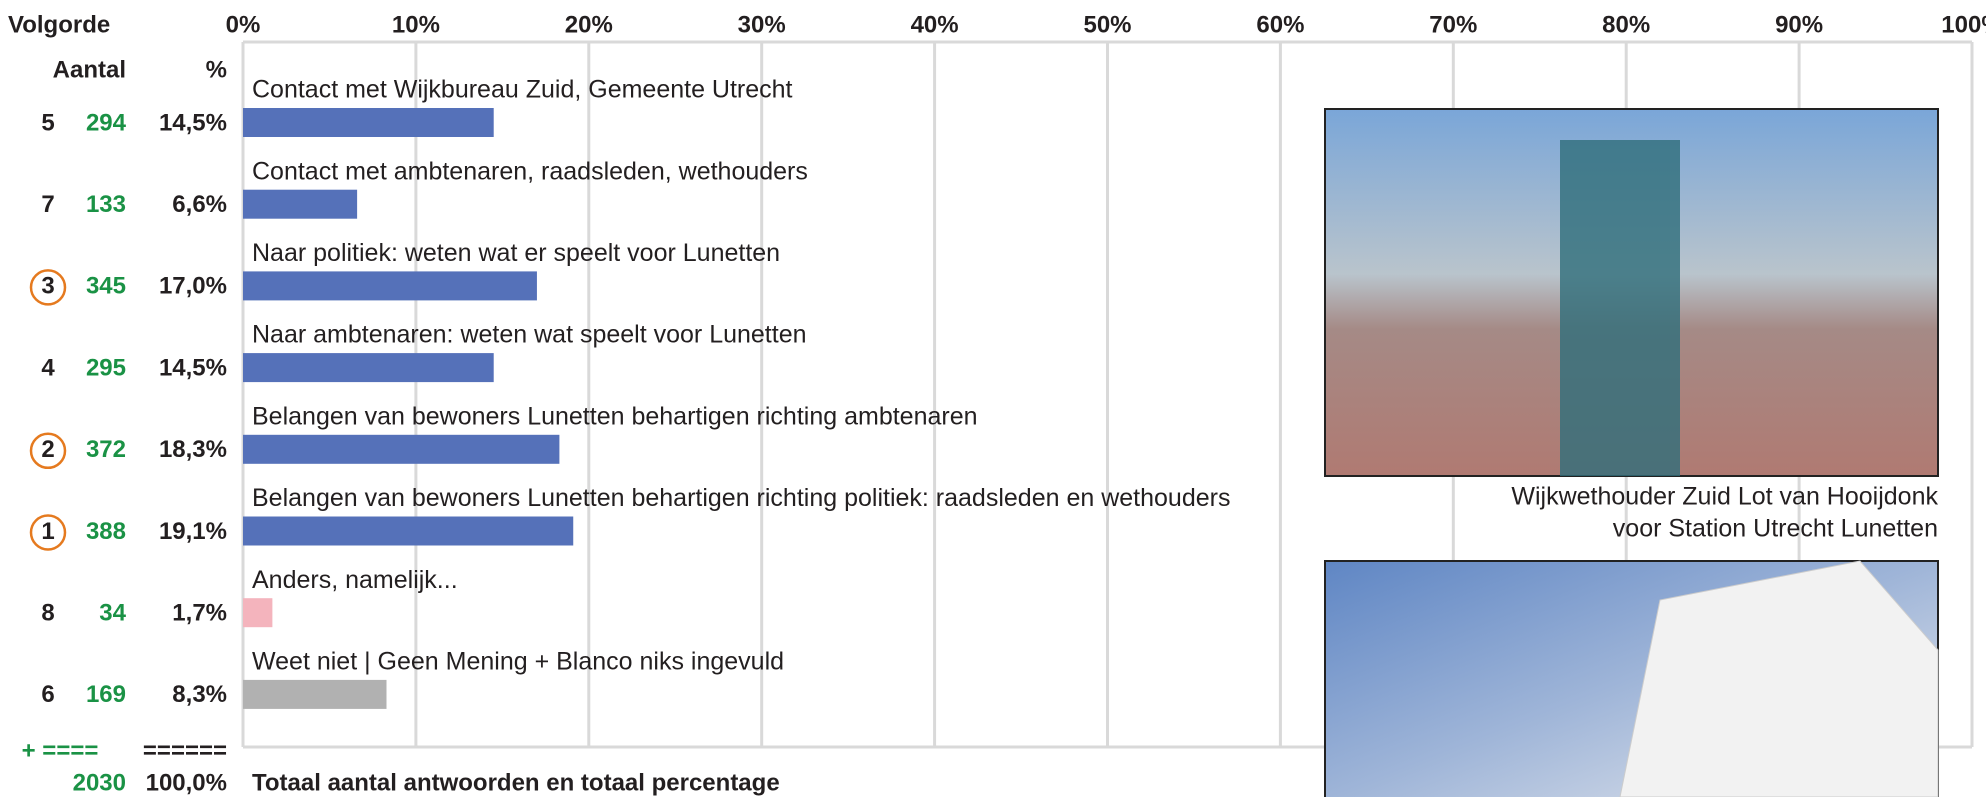  Describe the element at coordinates (1799, 24) in the screenshot. I see `x-tick-label: 90%` at that location.